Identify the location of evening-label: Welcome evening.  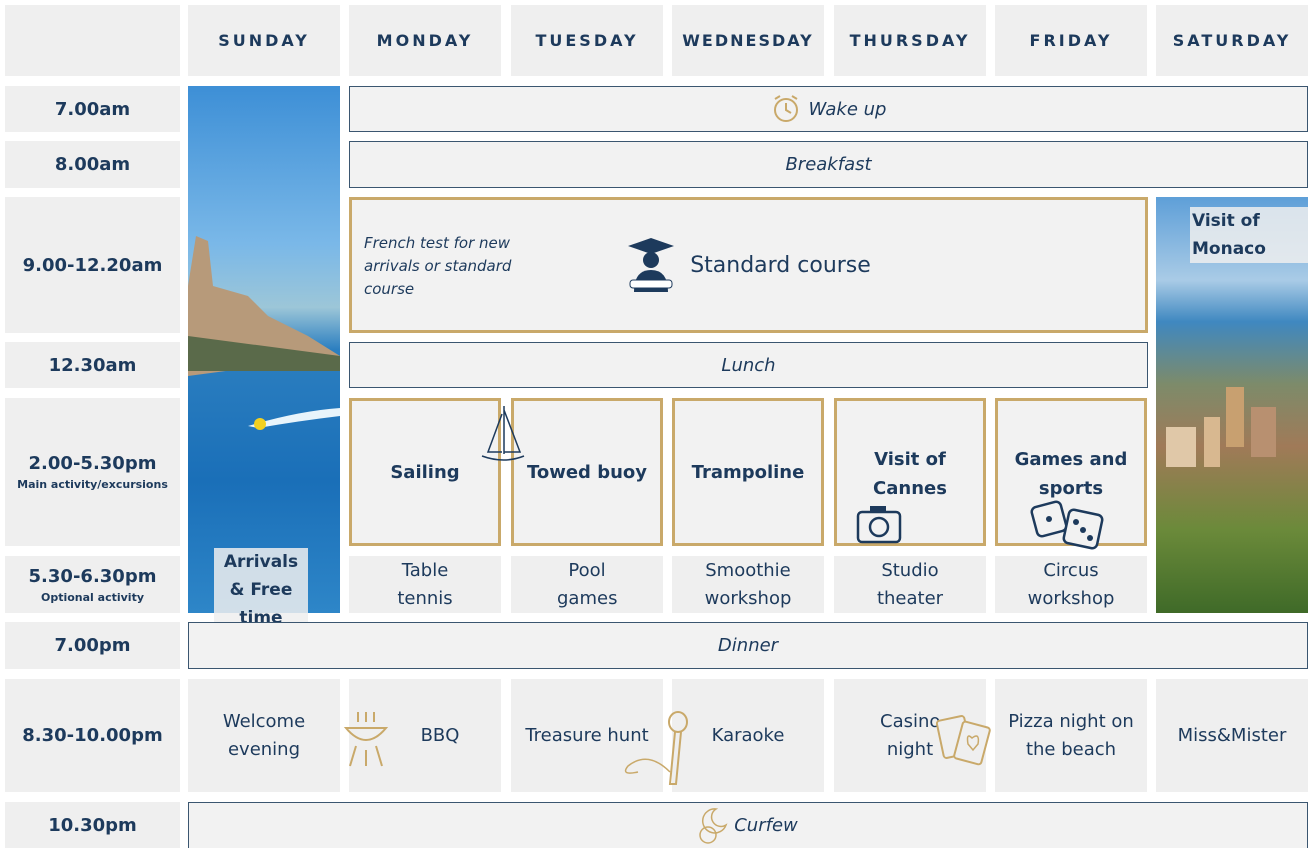
(264, 735).